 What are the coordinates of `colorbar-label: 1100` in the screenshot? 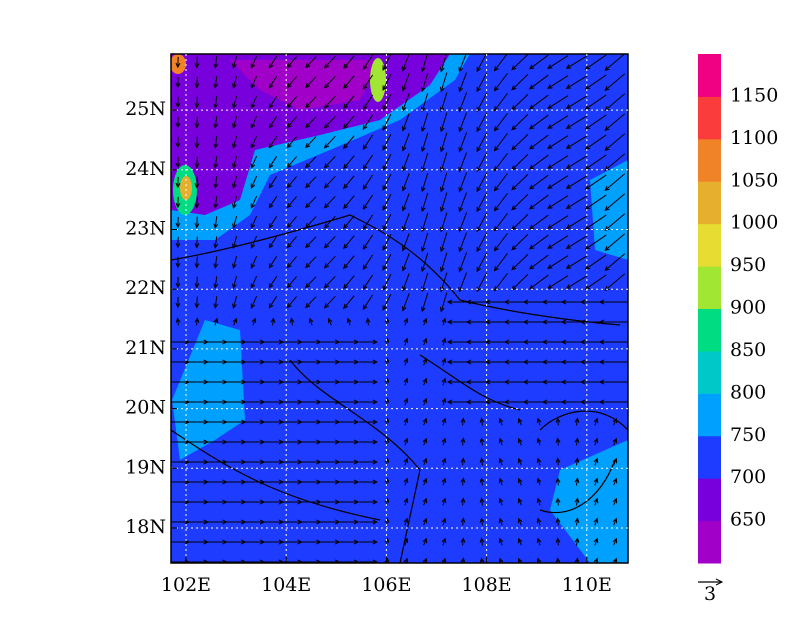 It's located at (754, 138).